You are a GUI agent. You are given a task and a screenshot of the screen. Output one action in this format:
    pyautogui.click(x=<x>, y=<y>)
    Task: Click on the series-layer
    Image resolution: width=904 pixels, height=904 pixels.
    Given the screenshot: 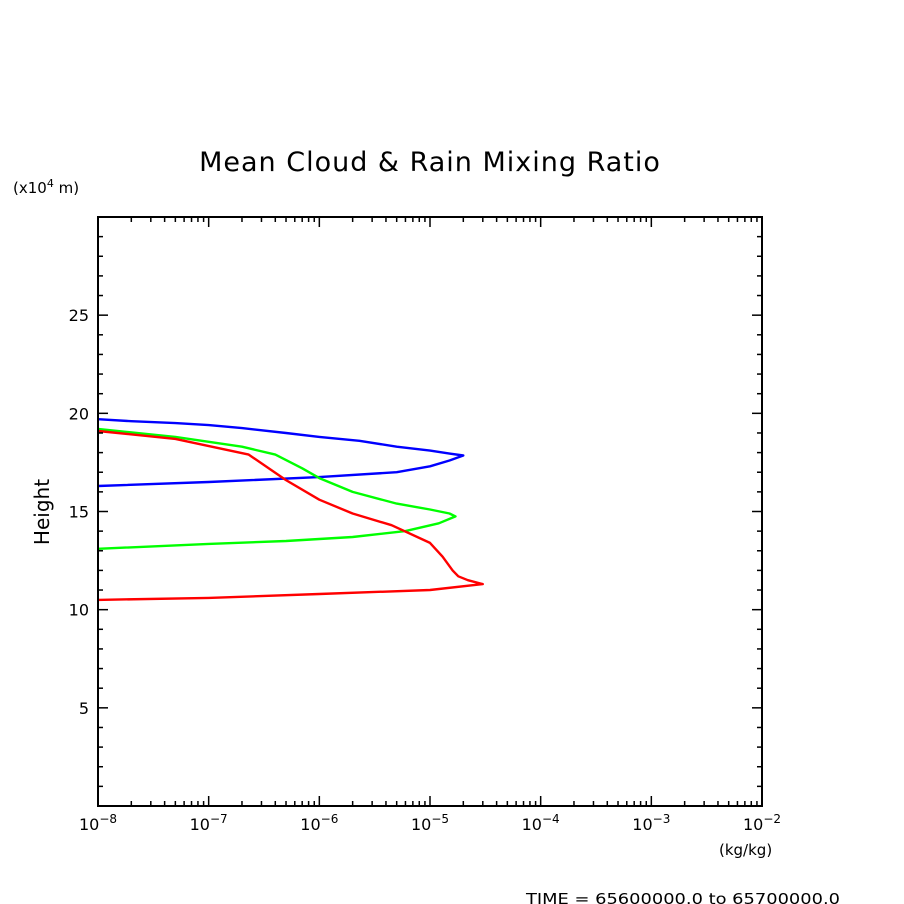 What is the action you would take?
    pyautogui.click(x=290, y=510)
    